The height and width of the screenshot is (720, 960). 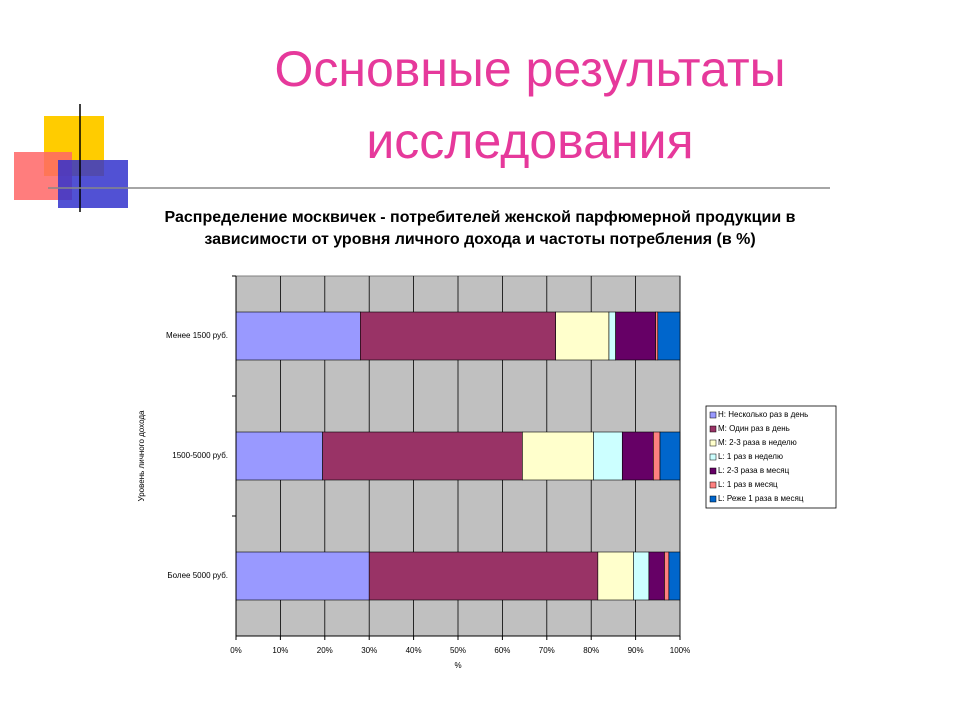 I want to click on x-tick-label: 40%, so click(x=414, y=650).